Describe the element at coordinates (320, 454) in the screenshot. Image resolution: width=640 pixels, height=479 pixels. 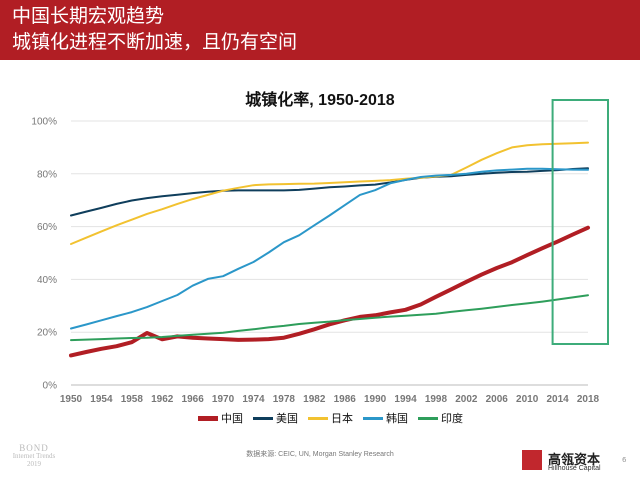
I see `source-note: 数据来源: CEIC, UN, Morgan Stanley Research` at that location.